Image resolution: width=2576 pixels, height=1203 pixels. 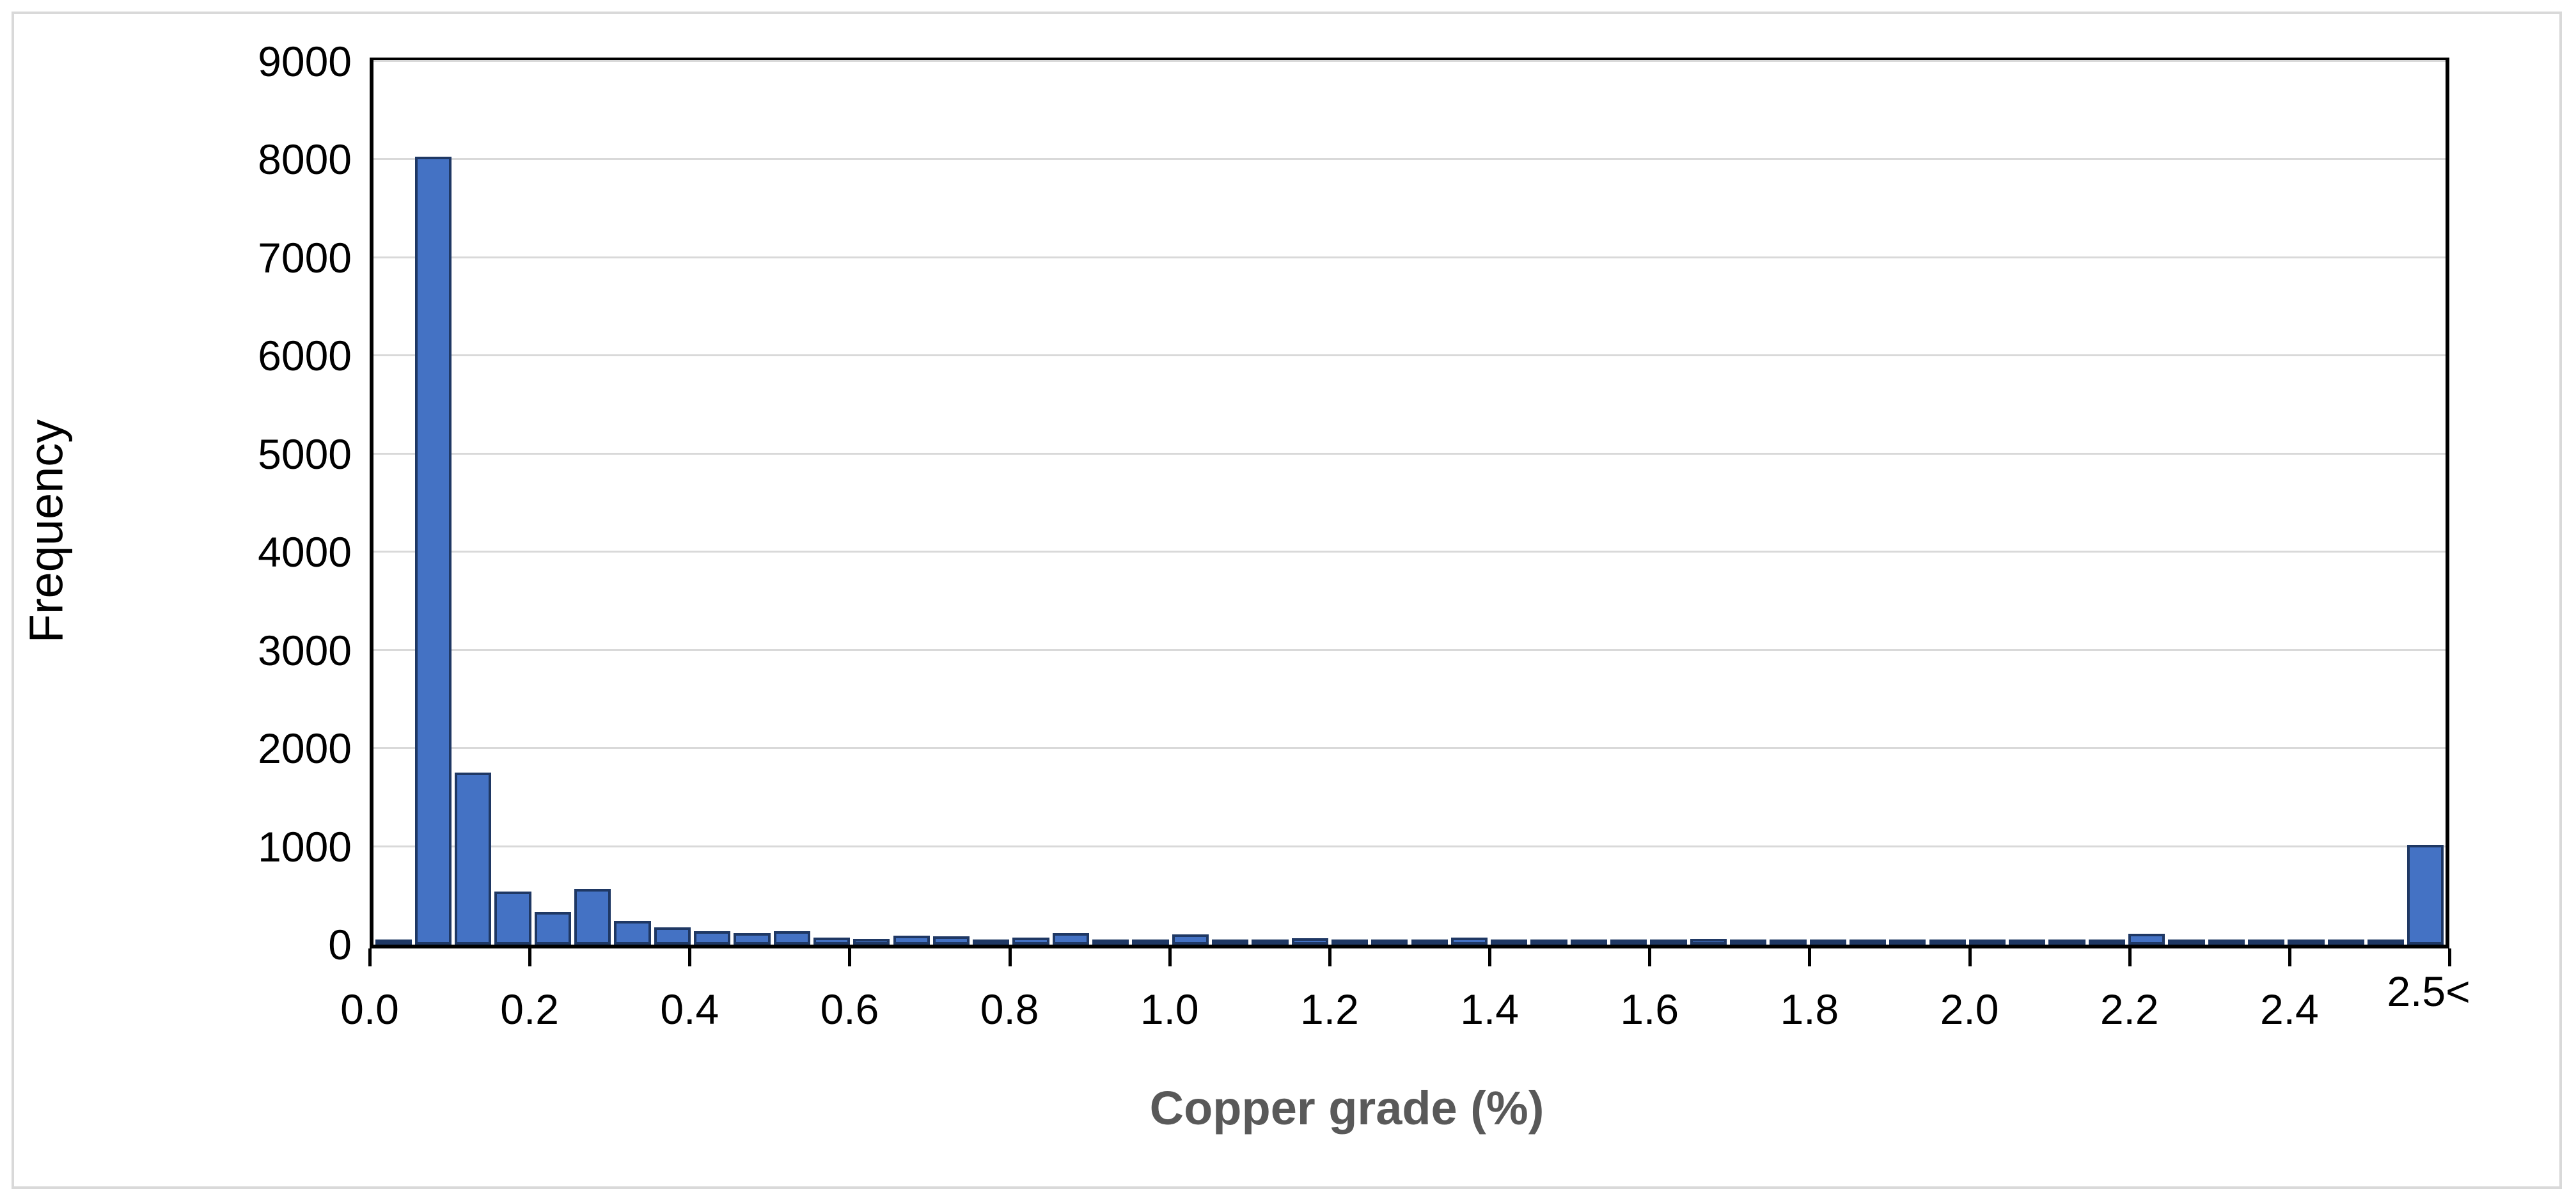 I want to click on y-axis-title: Frequency, so click(x=46, y=531).